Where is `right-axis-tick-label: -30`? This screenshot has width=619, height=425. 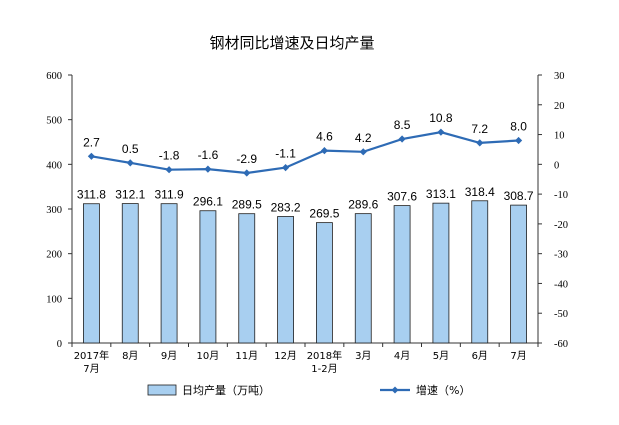
right-axis-tick-label: -30 is located at coordinates (561, 255).